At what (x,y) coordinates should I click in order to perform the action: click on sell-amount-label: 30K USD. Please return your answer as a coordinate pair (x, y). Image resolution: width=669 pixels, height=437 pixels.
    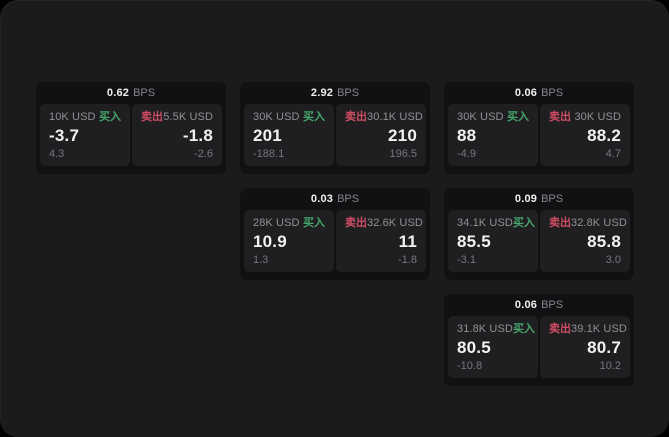
    Looking at the image, I should click on (597, 117).